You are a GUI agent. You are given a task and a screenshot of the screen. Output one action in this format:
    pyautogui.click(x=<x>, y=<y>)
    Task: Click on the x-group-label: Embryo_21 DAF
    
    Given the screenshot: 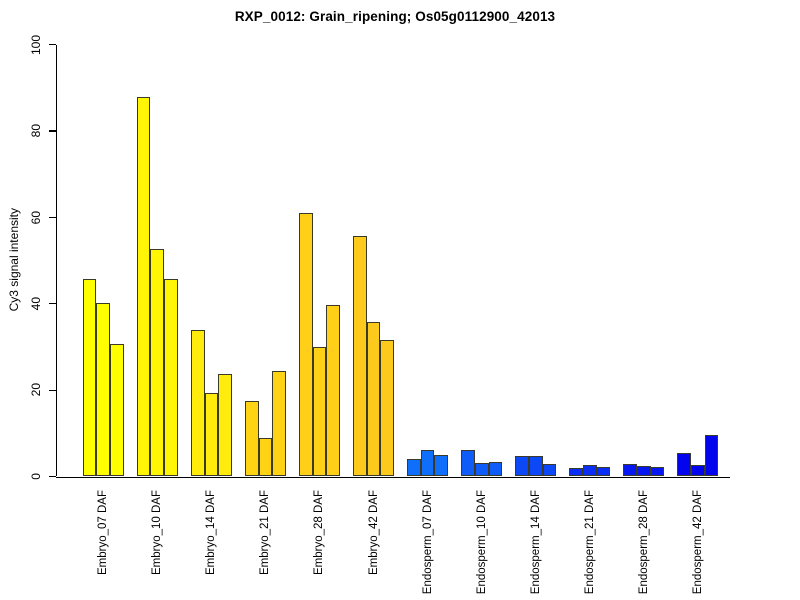 What is the action you would take?
    pyautogui.click(x=265, y=545)
    